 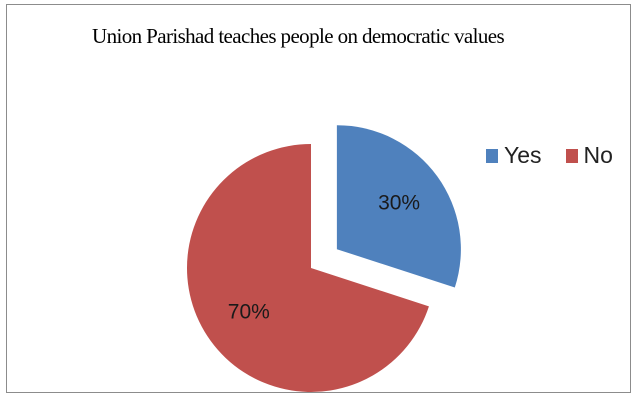 I want to click on legend-swatch-yes, so click(x=492, y=155).